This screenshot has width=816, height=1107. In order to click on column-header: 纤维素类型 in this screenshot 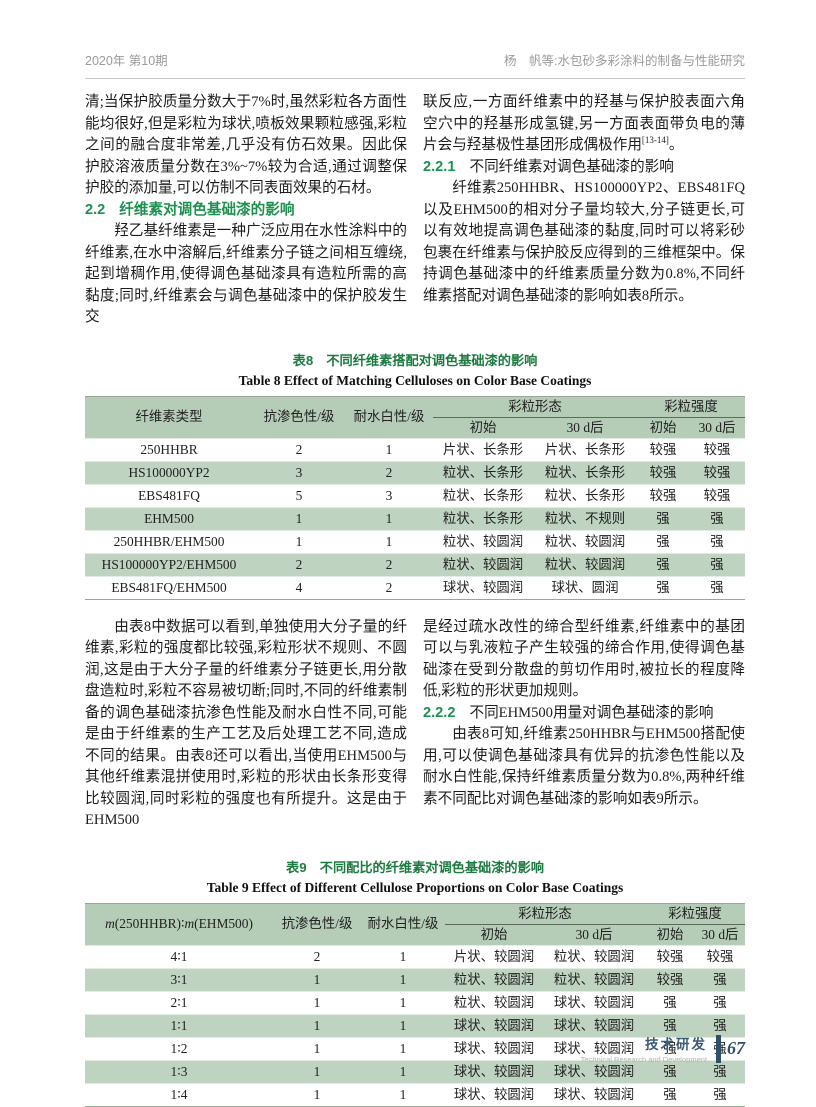, I will do `click(169, 416)`.